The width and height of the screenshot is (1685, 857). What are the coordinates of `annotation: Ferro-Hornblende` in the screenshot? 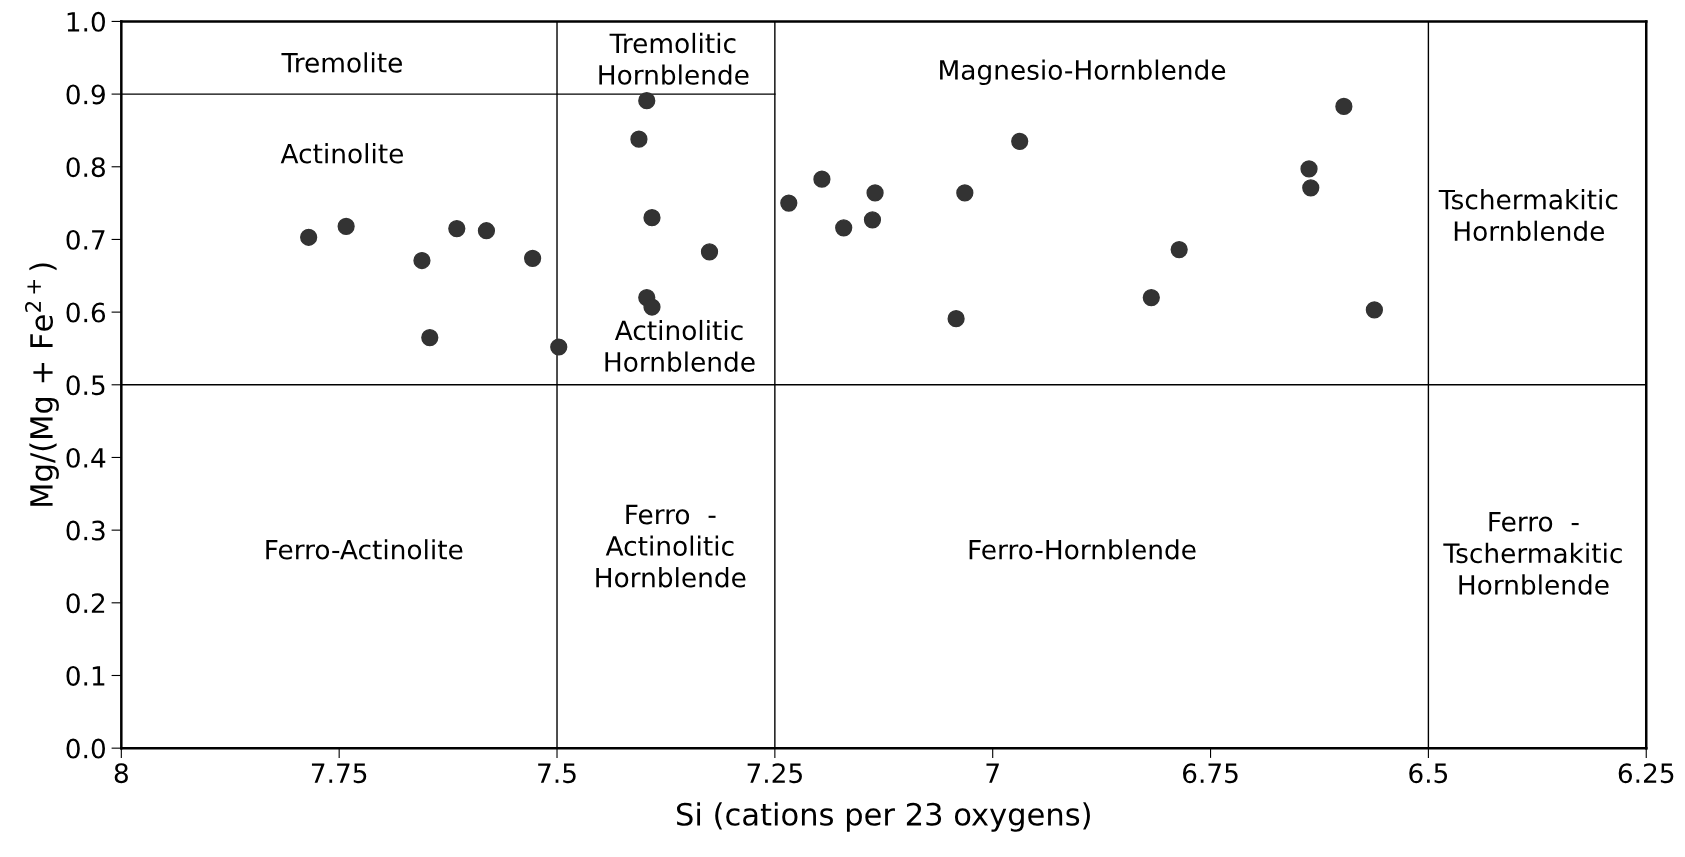 It's located at (1082, 549).